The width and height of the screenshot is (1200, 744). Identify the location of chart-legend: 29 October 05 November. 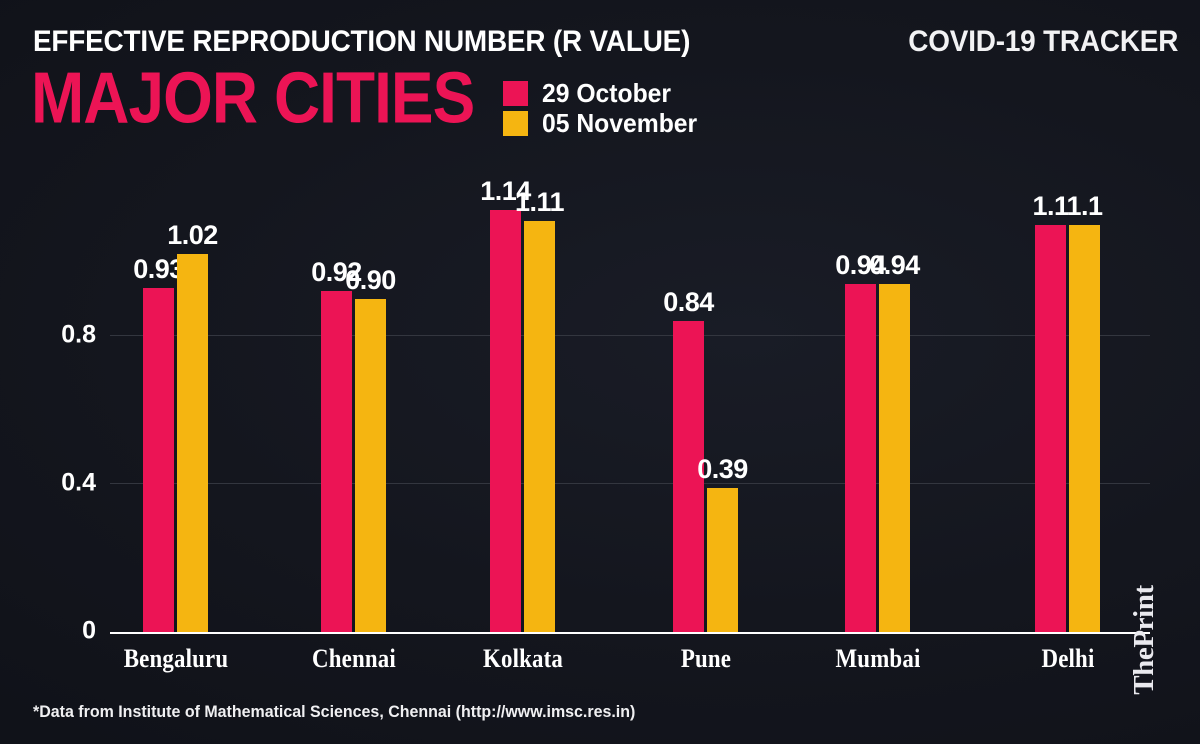
(604, 108).